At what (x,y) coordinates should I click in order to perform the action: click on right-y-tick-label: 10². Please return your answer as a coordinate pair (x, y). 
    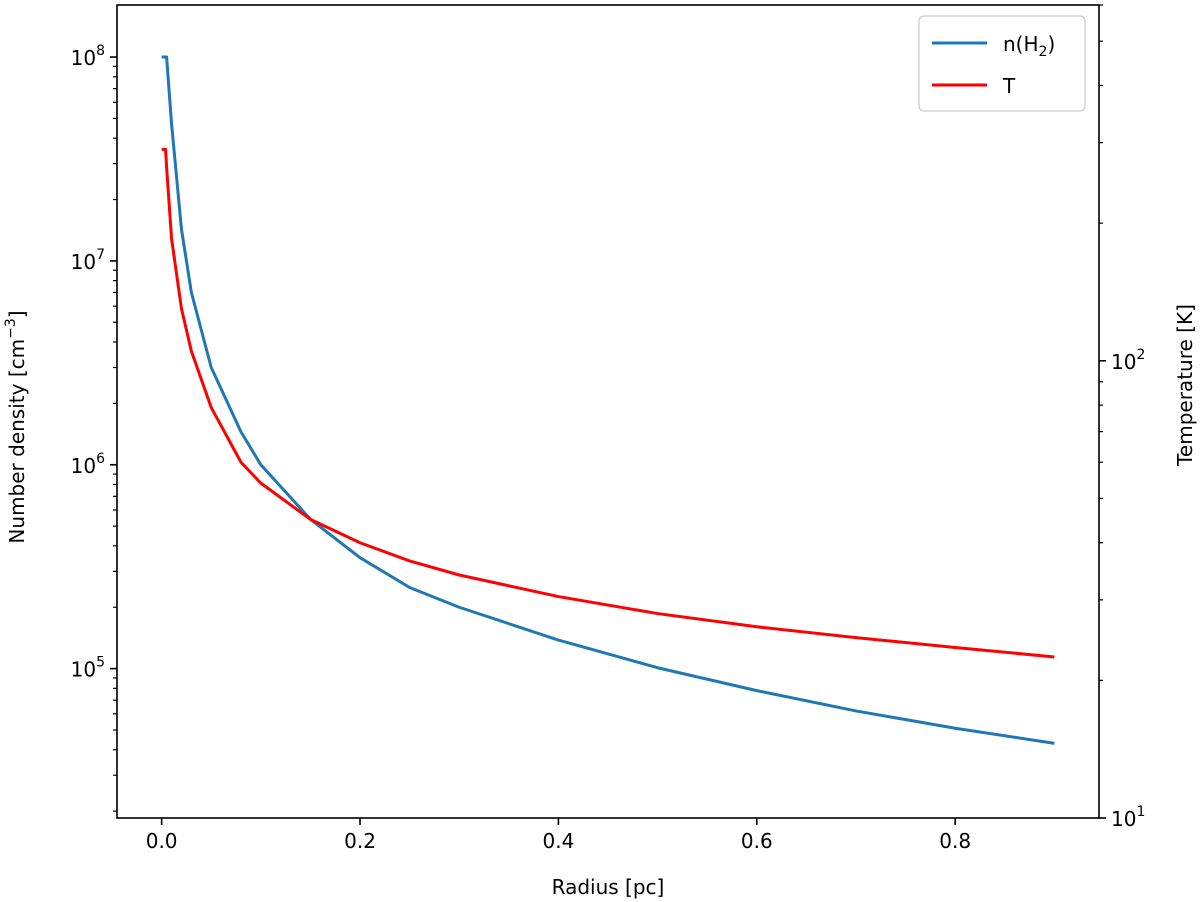
    Looking at the image, I should click on (1128, 360).